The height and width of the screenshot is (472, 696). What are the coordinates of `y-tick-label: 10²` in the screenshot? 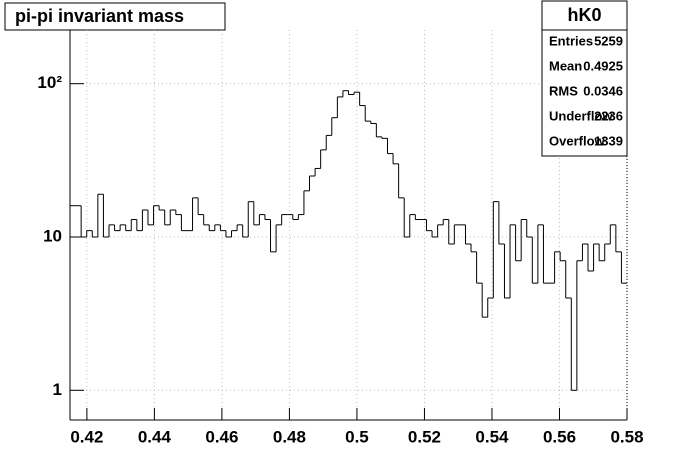 It's located at (49, 82).